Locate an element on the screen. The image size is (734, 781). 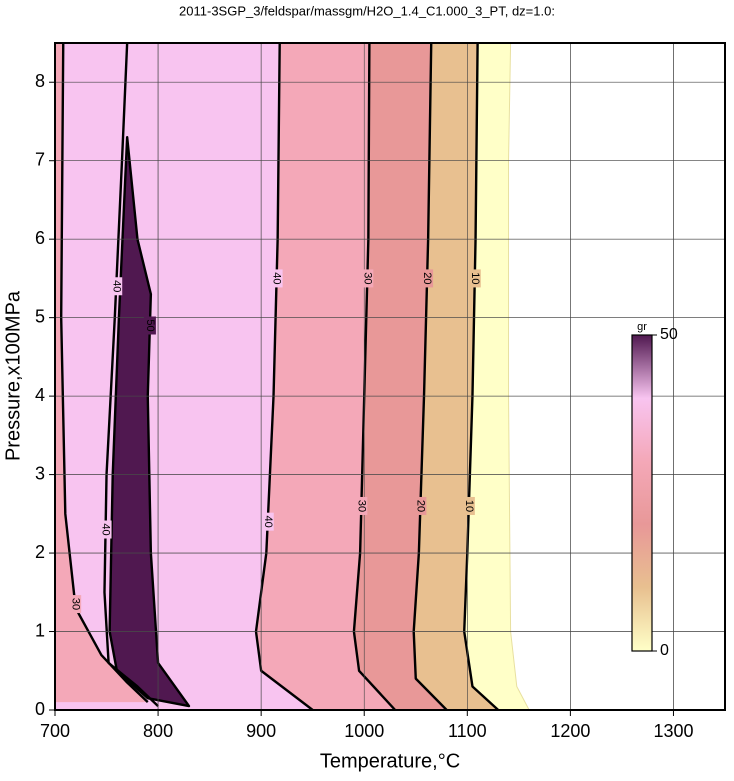
y-tick-label: 3 is located at coordinates (40, 473).